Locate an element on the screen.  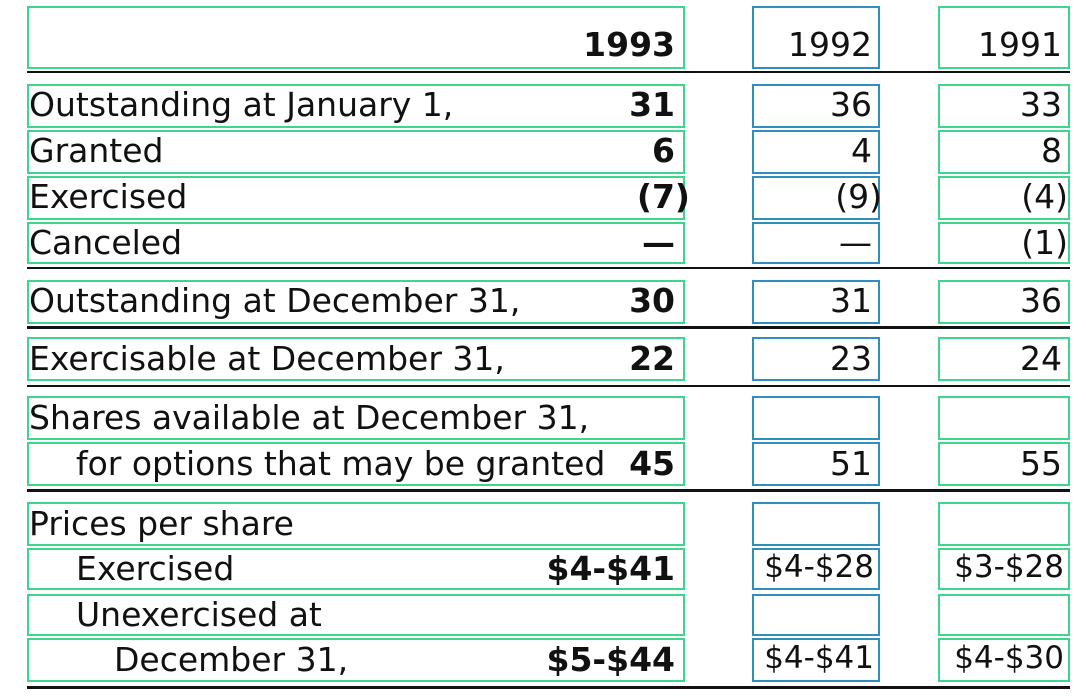
row0-label-cell is located at coordinates (356, 106).